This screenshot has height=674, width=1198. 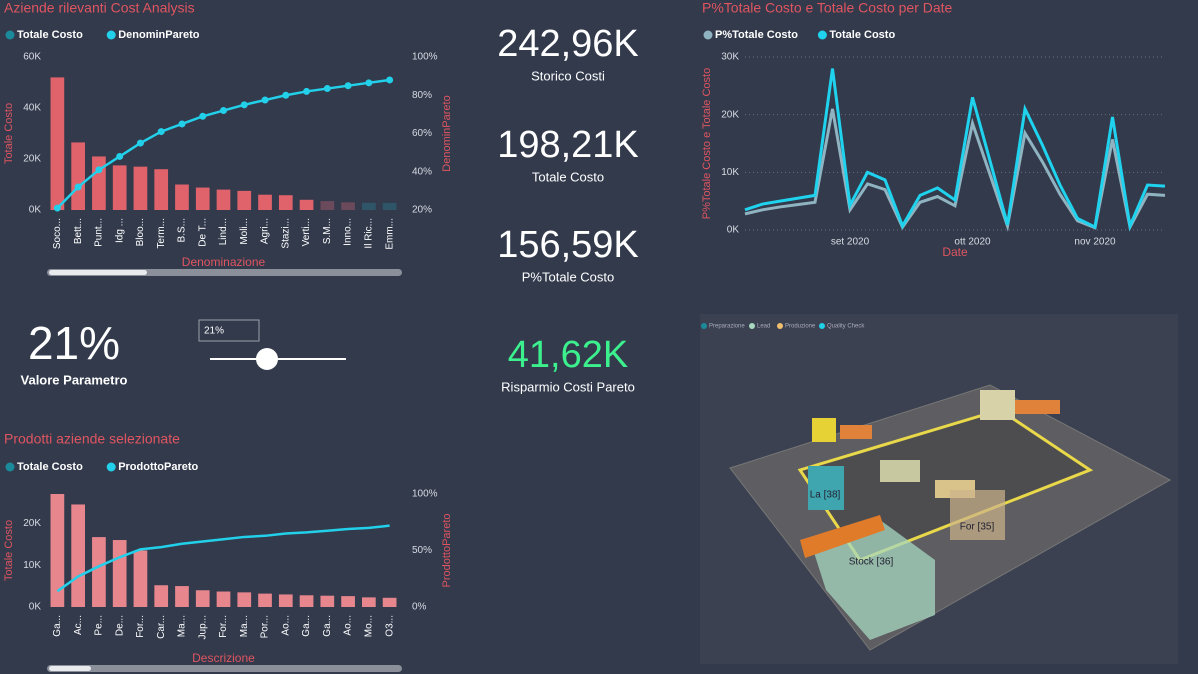 What do you see at coordinates (733, 230) in the screenshot?
I see `y-tick-label: 0K` at bounding box center [733, 230].